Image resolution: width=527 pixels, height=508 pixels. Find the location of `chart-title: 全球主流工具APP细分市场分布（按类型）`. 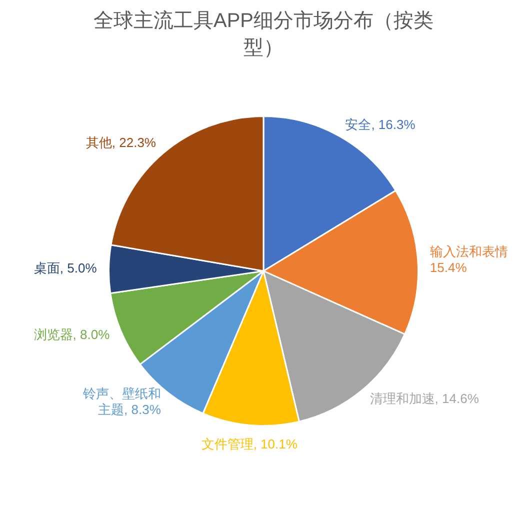

chart-title: 全球主流工具APP细分市场分布（按类型） is located at coordinates (263, 35).